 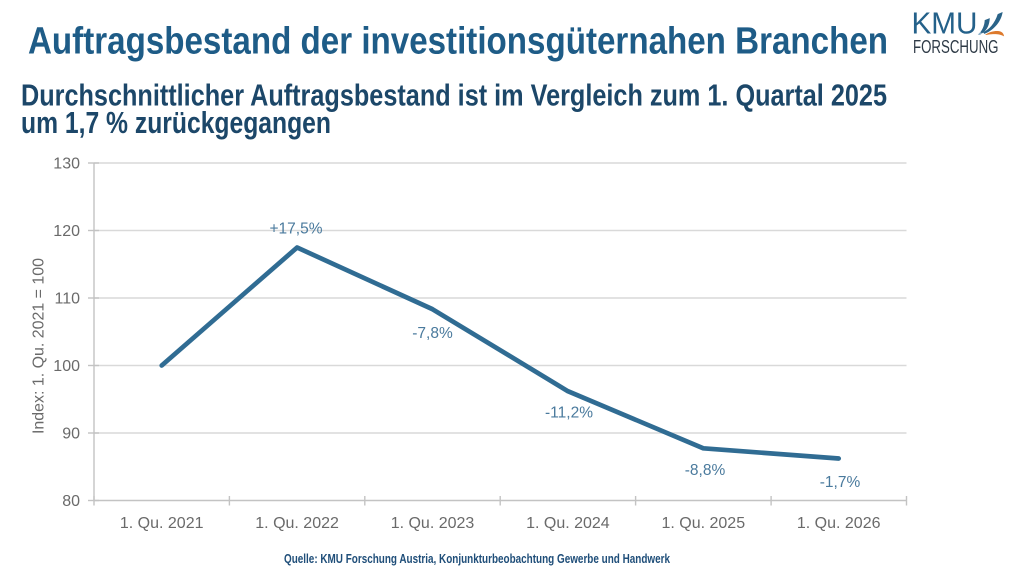 I want to click on svg-text: -11,2%, so click(x=569, y=413).